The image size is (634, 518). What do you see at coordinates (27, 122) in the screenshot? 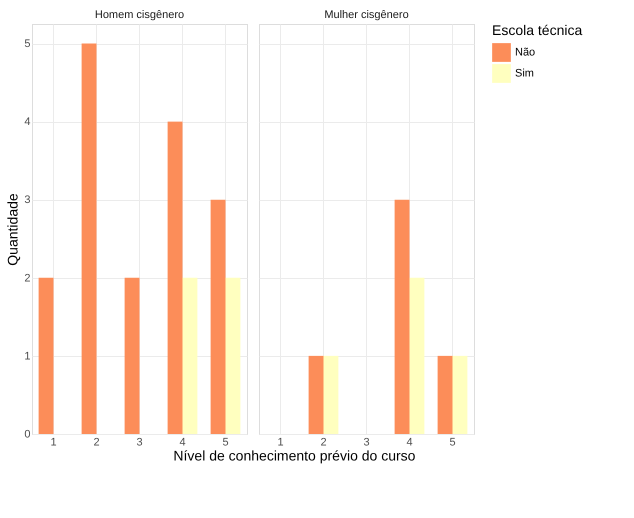
I see `y-tick-label: 4` at bounding box center [27, 122].